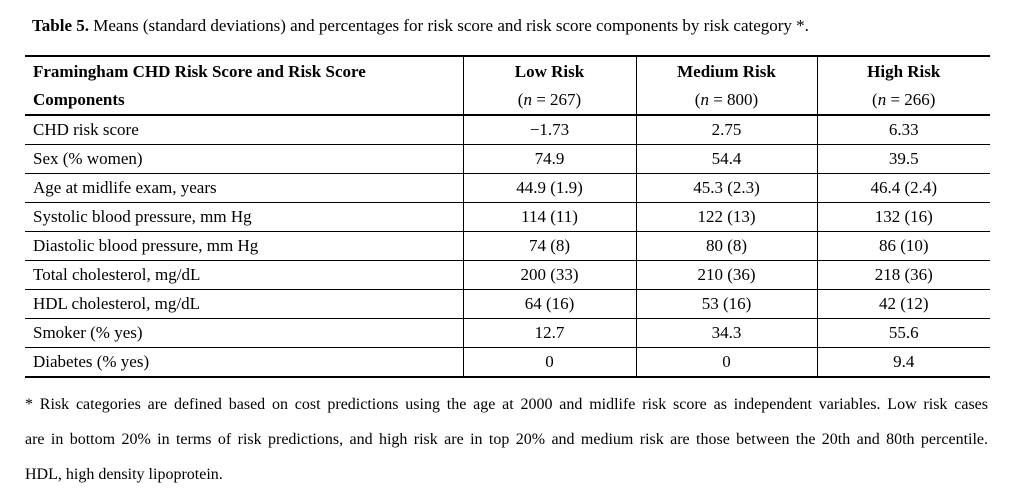 This screenshot has width=1017, height=503. Describe the element at coordinates (726, 159) in the screenshot. I see `cell-value: 54.4` at that location.